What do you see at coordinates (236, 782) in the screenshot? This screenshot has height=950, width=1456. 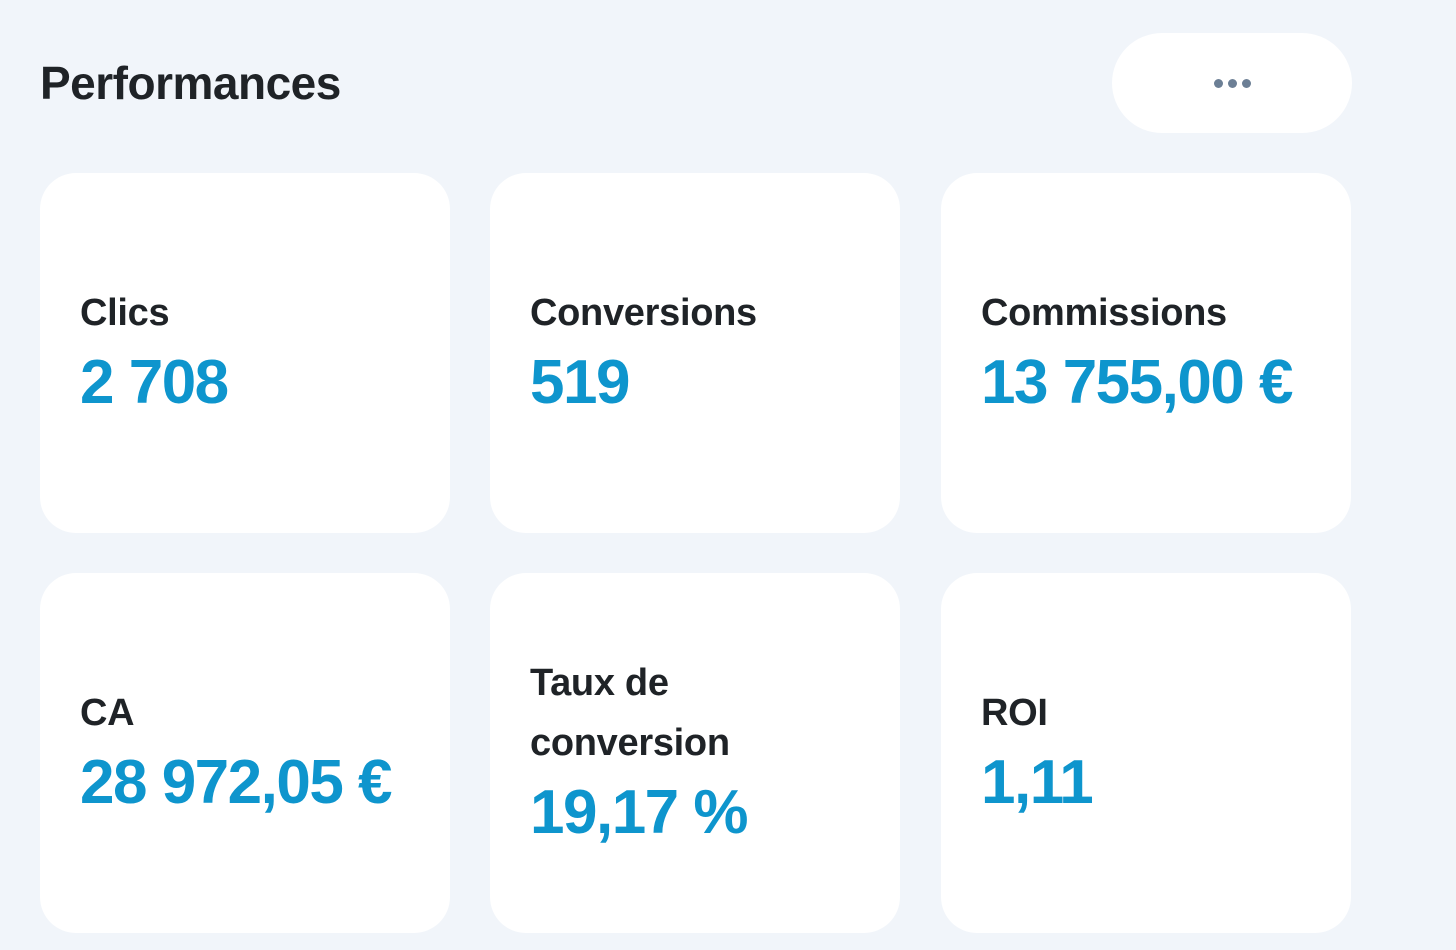 I see `stat-card-value: 28 972,05 €` at bounding box center [236, 782].